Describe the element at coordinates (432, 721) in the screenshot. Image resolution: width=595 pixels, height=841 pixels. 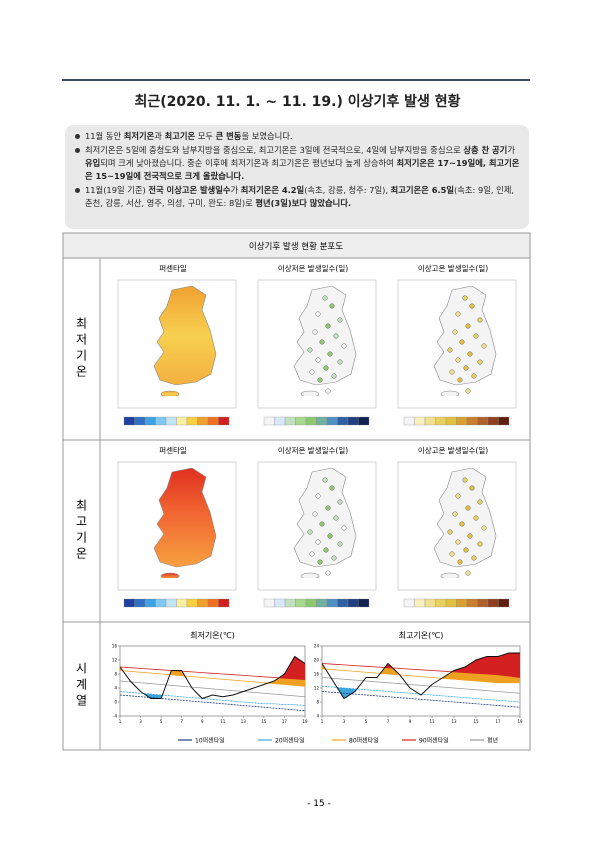
I see `x-tick-label: 11` at that location.